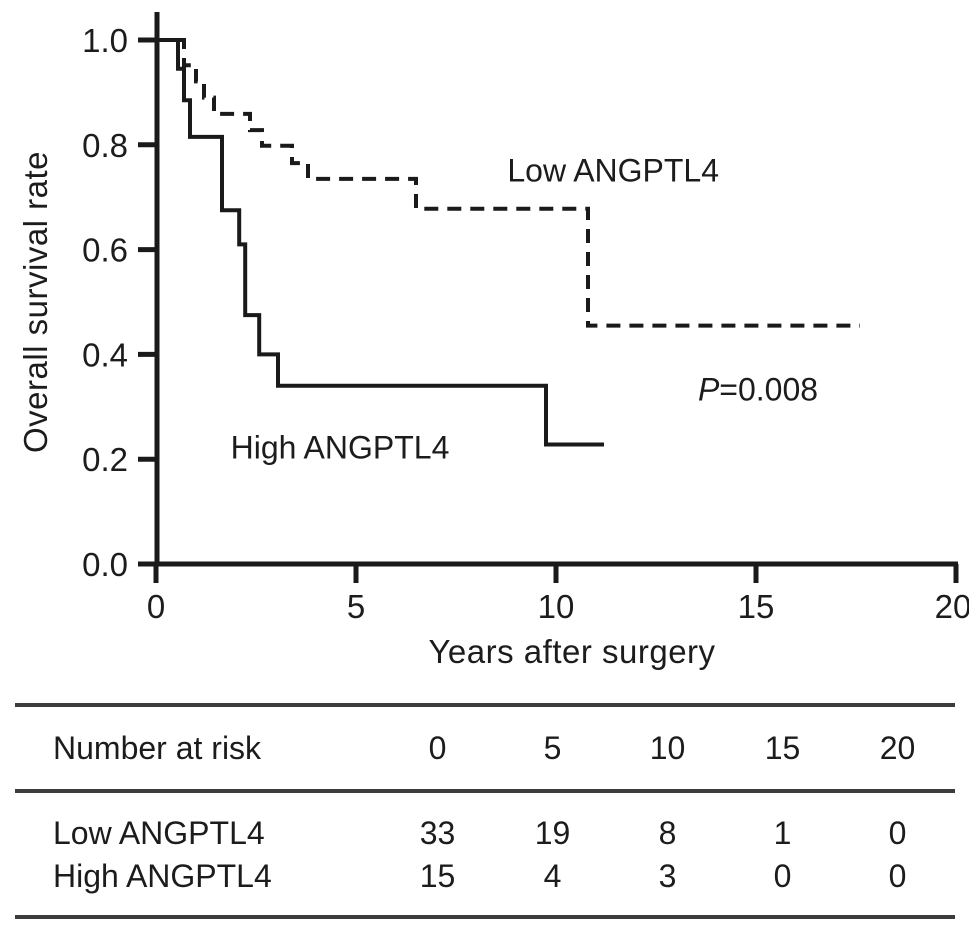  Describe the element at coordinates (105, 354) in the screenshot. I see `y-tick-label: 0.4` at that location.